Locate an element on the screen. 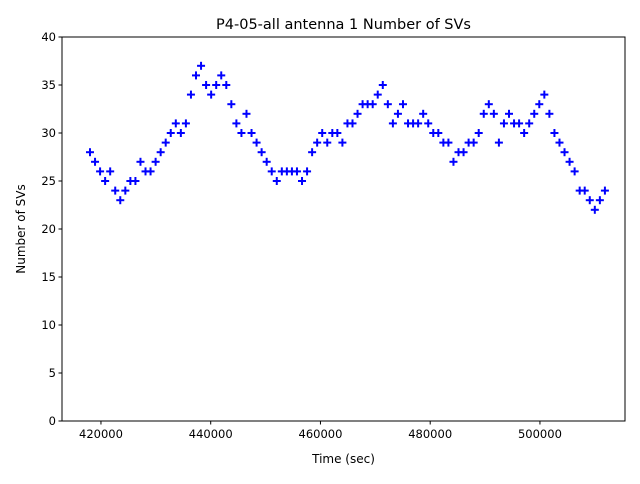  y-tick-label: 10 is located at coordinates (48, 325).